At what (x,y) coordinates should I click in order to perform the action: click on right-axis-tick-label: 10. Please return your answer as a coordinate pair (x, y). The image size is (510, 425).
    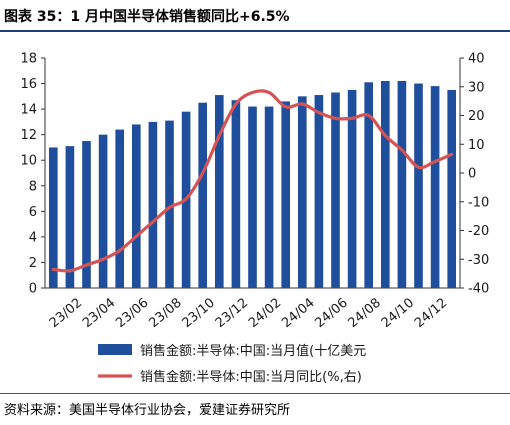
    Looking at the image, I should click on (476, 145).